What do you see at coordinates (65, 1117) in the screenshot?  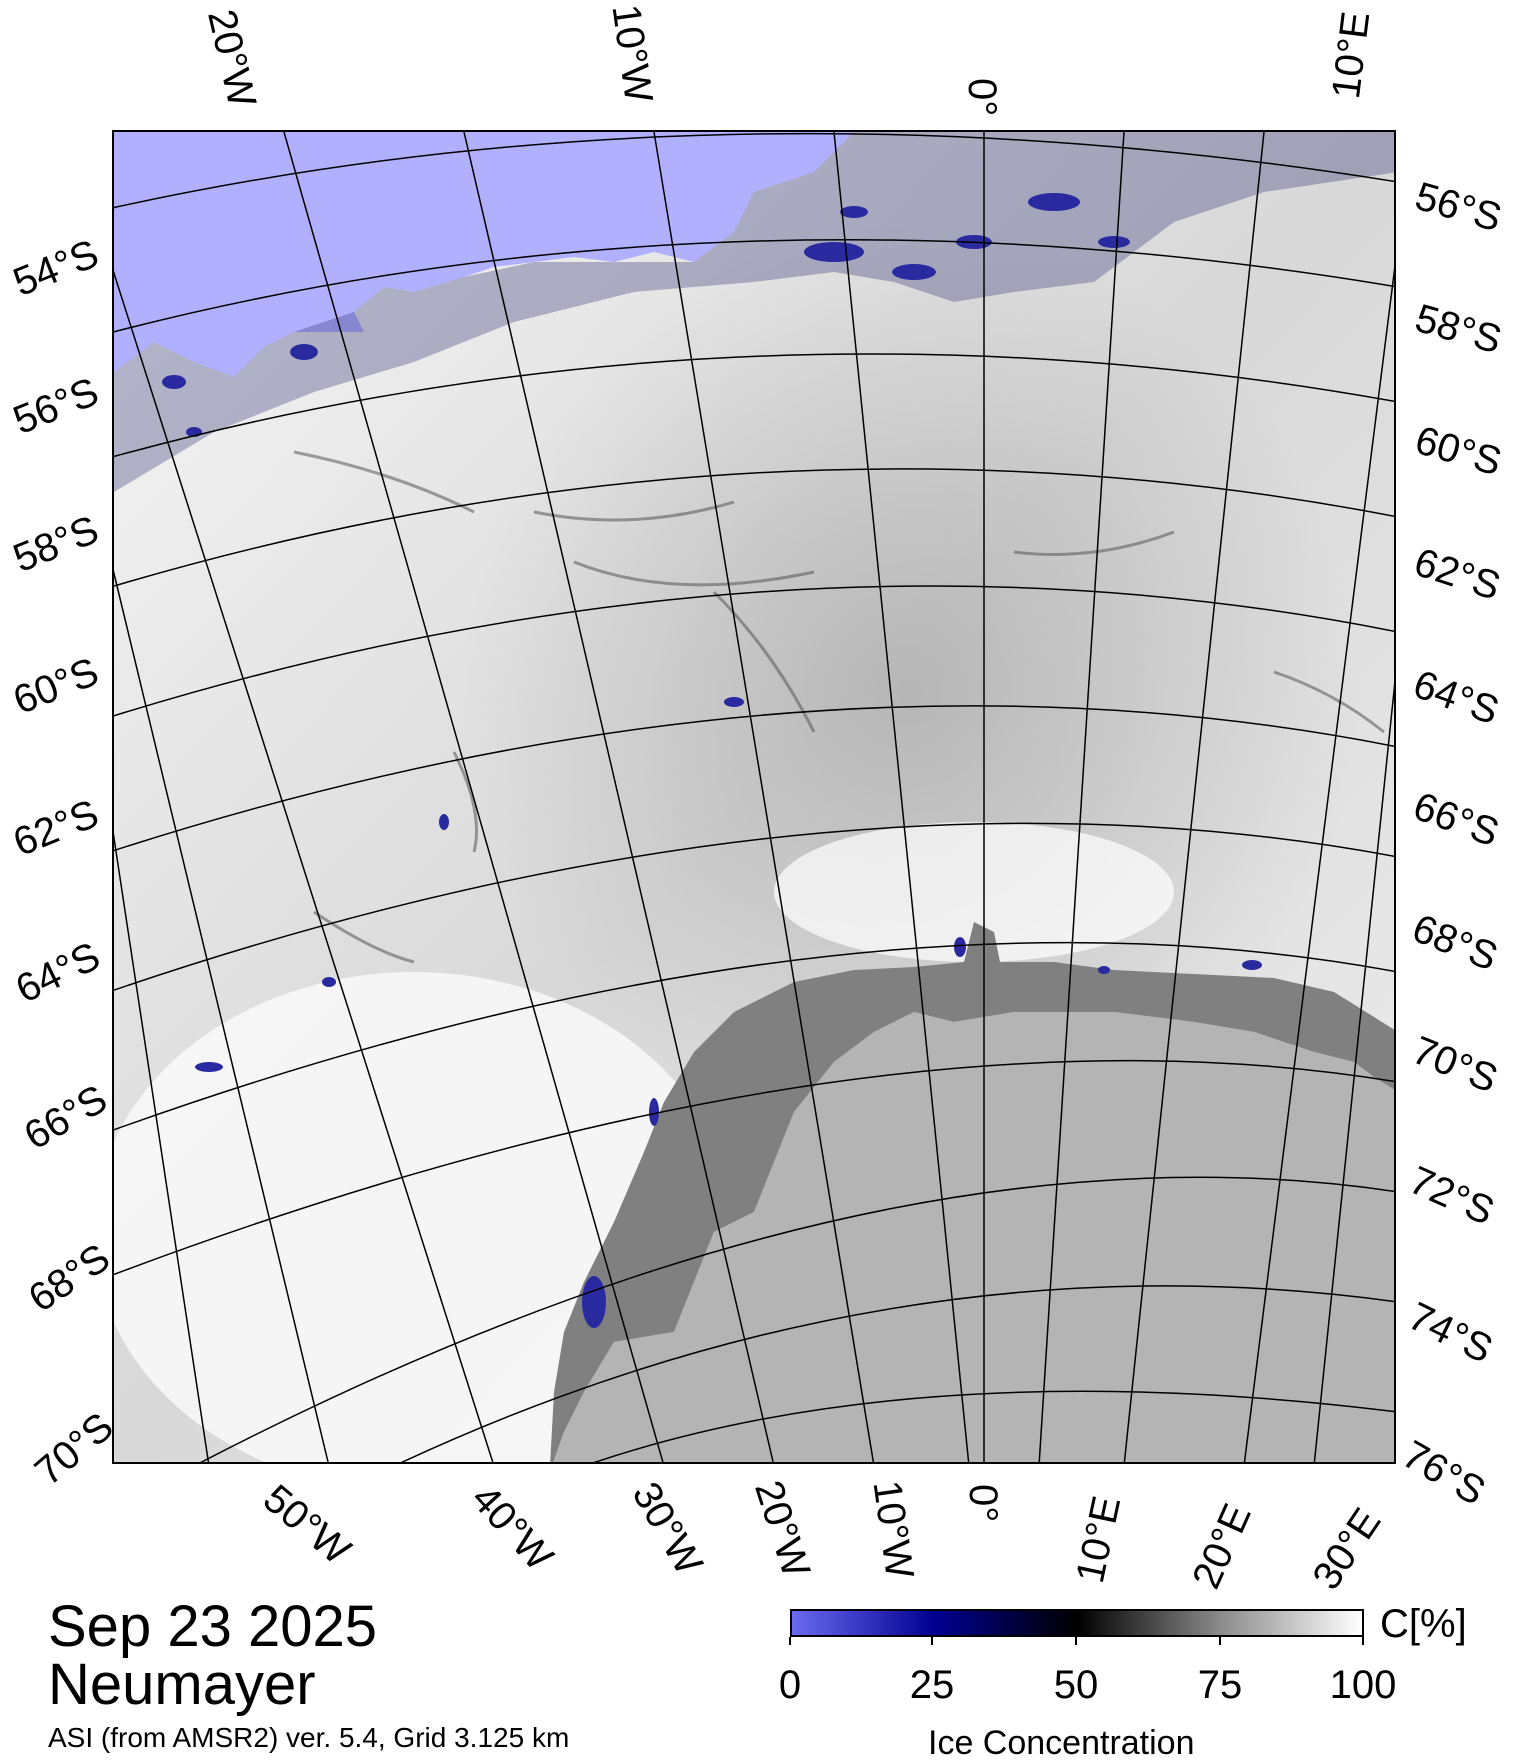 I see `left-lat-label-66s: 66°S` at bounding box center [65, 1117].